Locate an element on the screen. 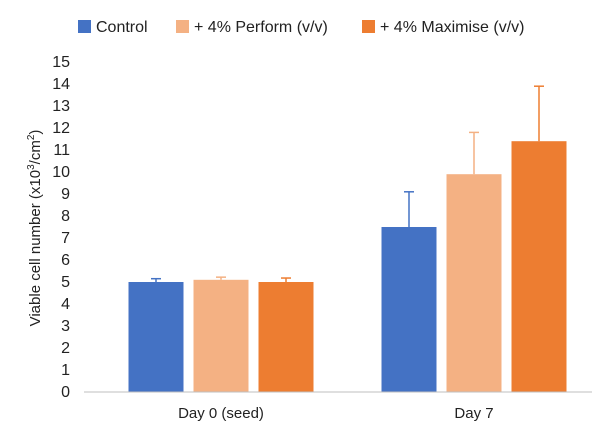 This screenshot has height=440, width=600. y-tick-label: 10 is located at coordinates (61, 172).